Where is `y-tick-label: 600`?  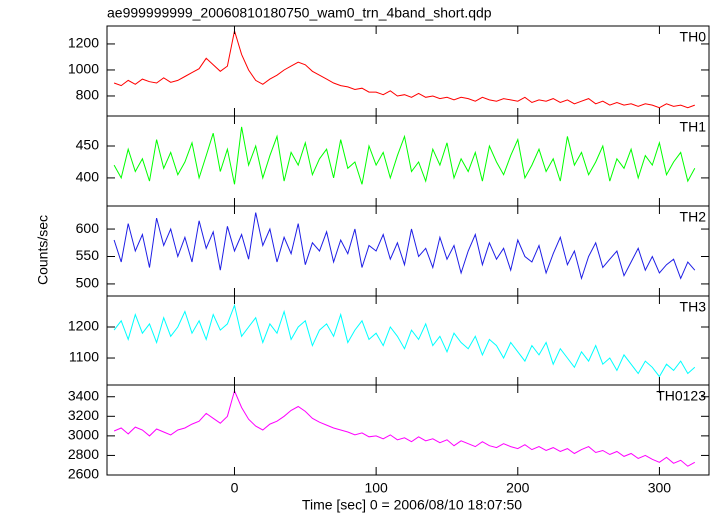 y-tick-label: 600 is located at coordinates (88, 228).